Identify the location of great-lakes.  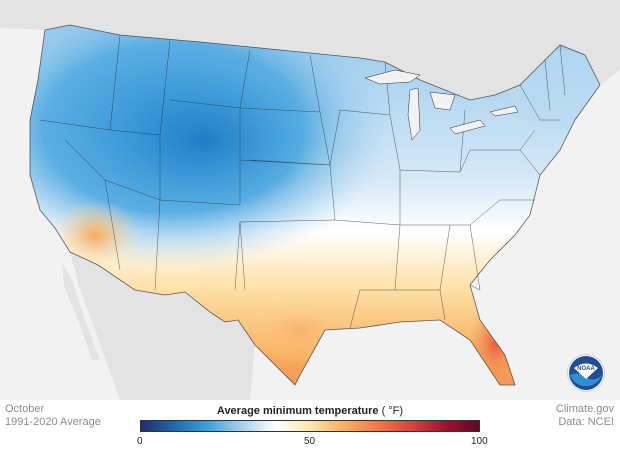
(441, 105).